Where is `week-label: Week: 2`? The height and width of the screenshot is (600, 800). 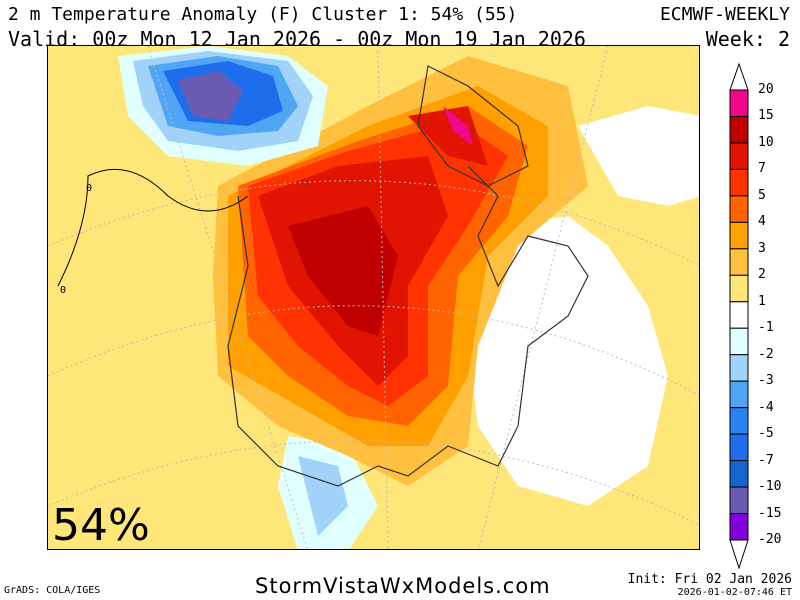 week-label: Week: 2 is located at coordinates (747, 39).